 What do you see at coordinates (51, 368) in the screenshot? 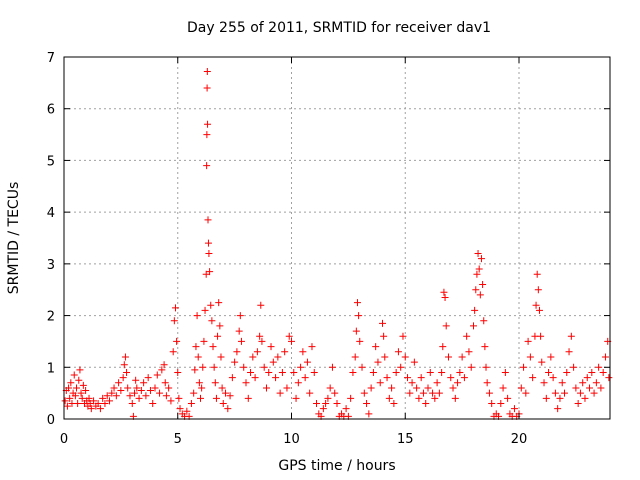
I see `y-tick-label: 1` at bounding box center [51, 368].